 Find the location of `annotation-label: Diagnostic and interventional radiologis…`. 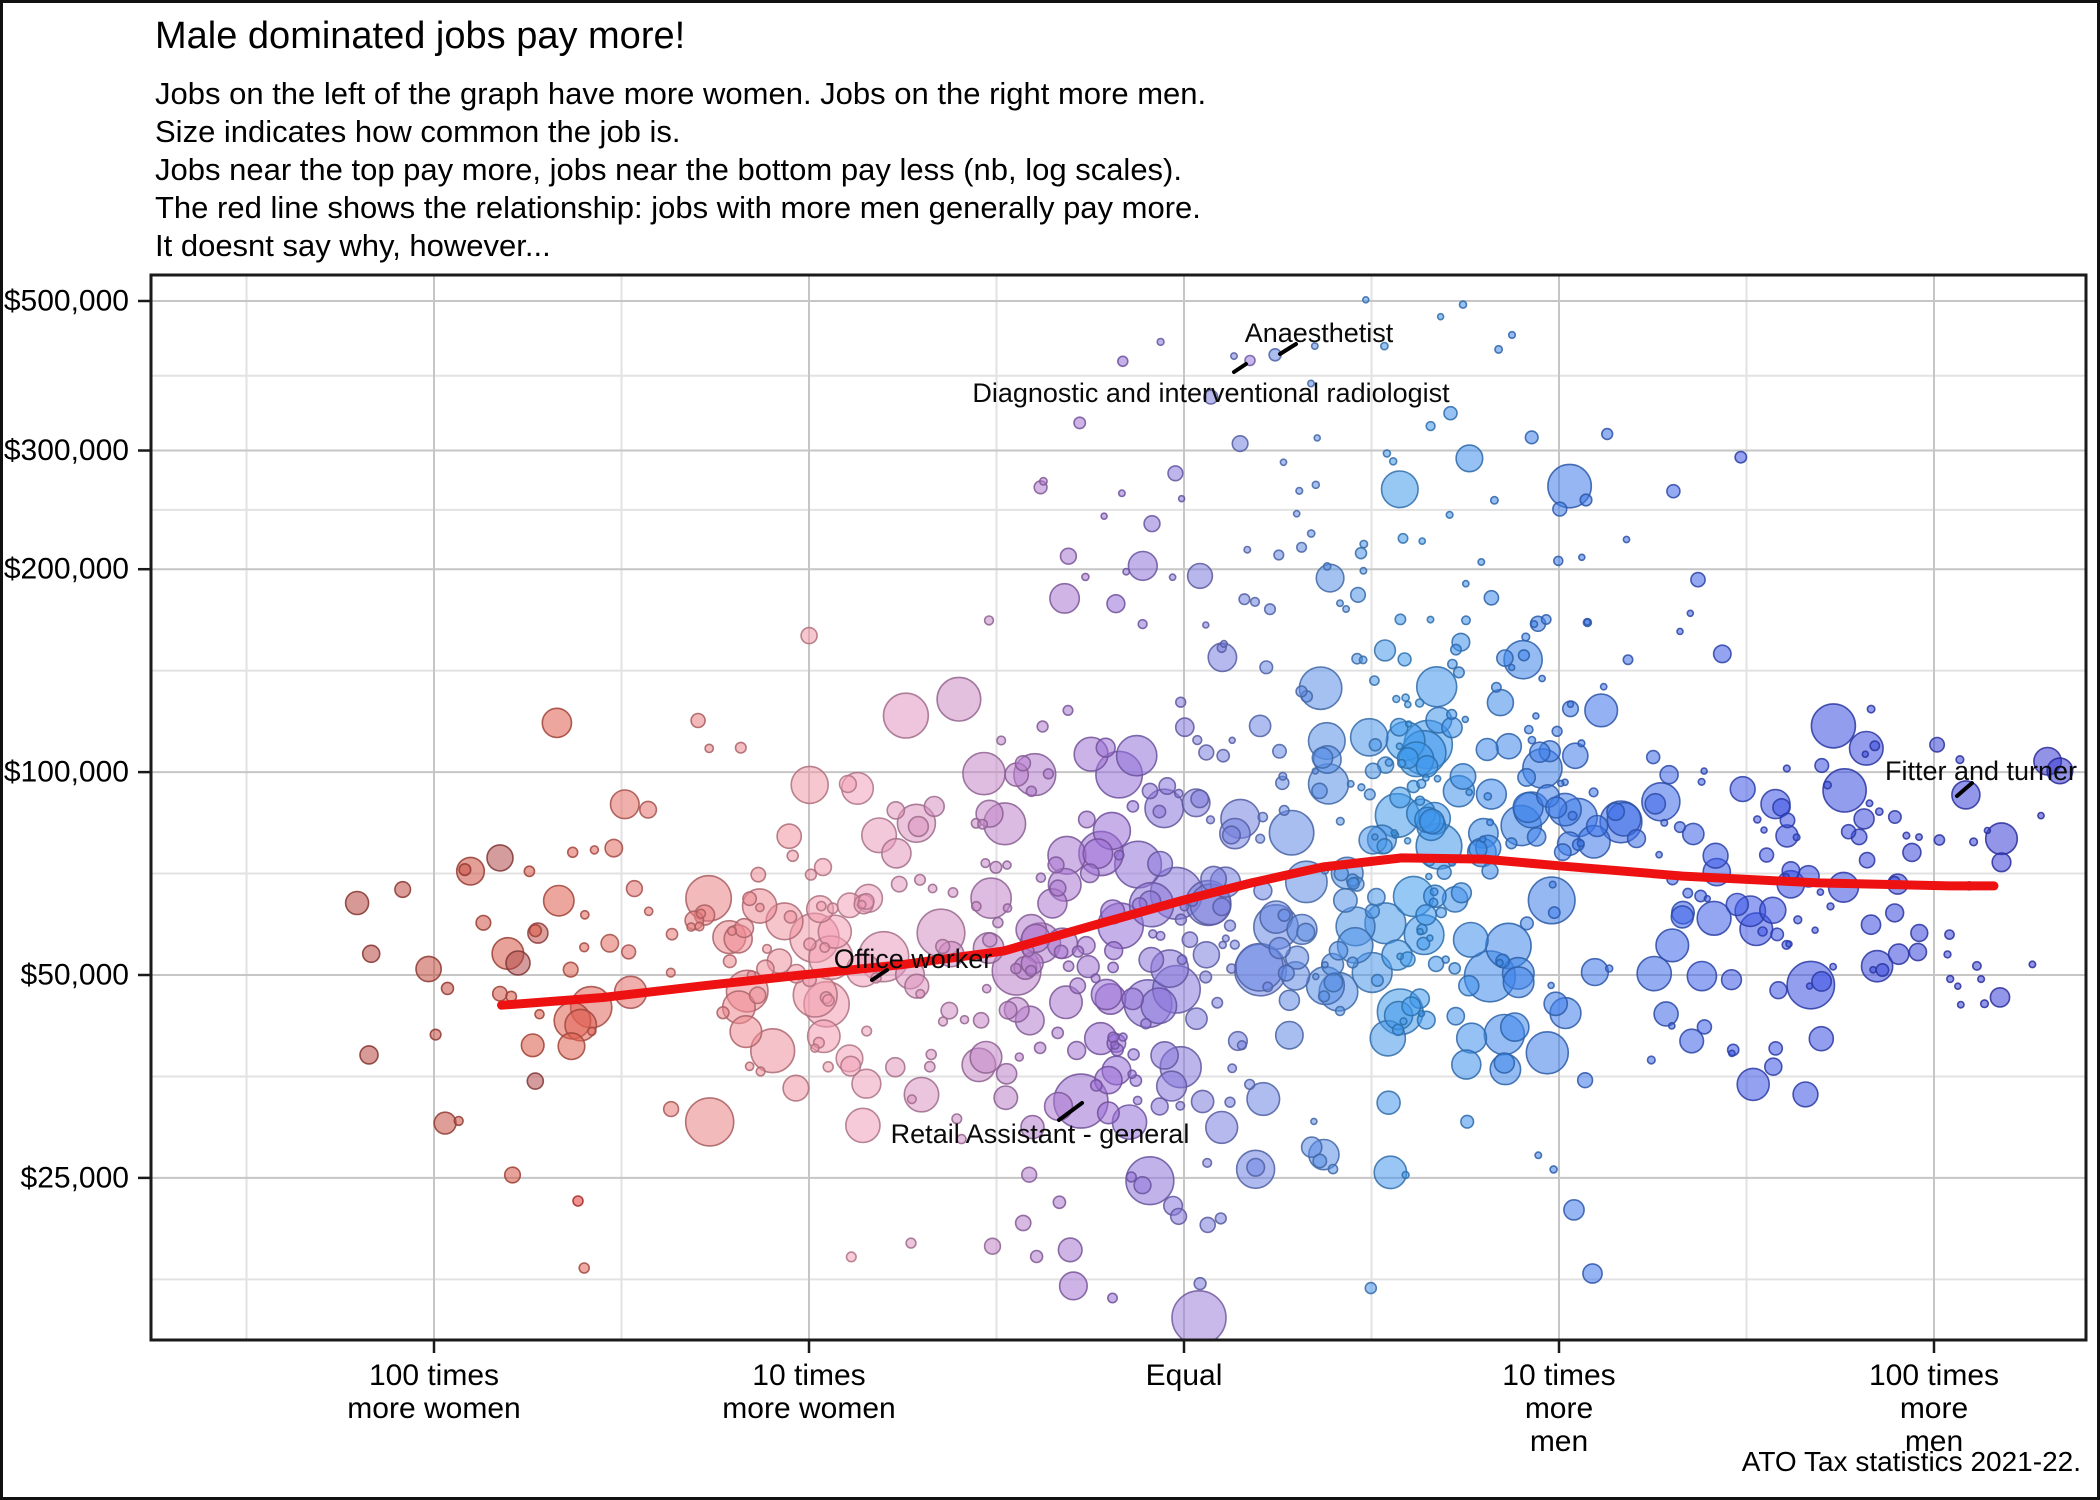

annotation-label: Diagnostic and interventional radiologis… is located at coordinates (1211, 393).